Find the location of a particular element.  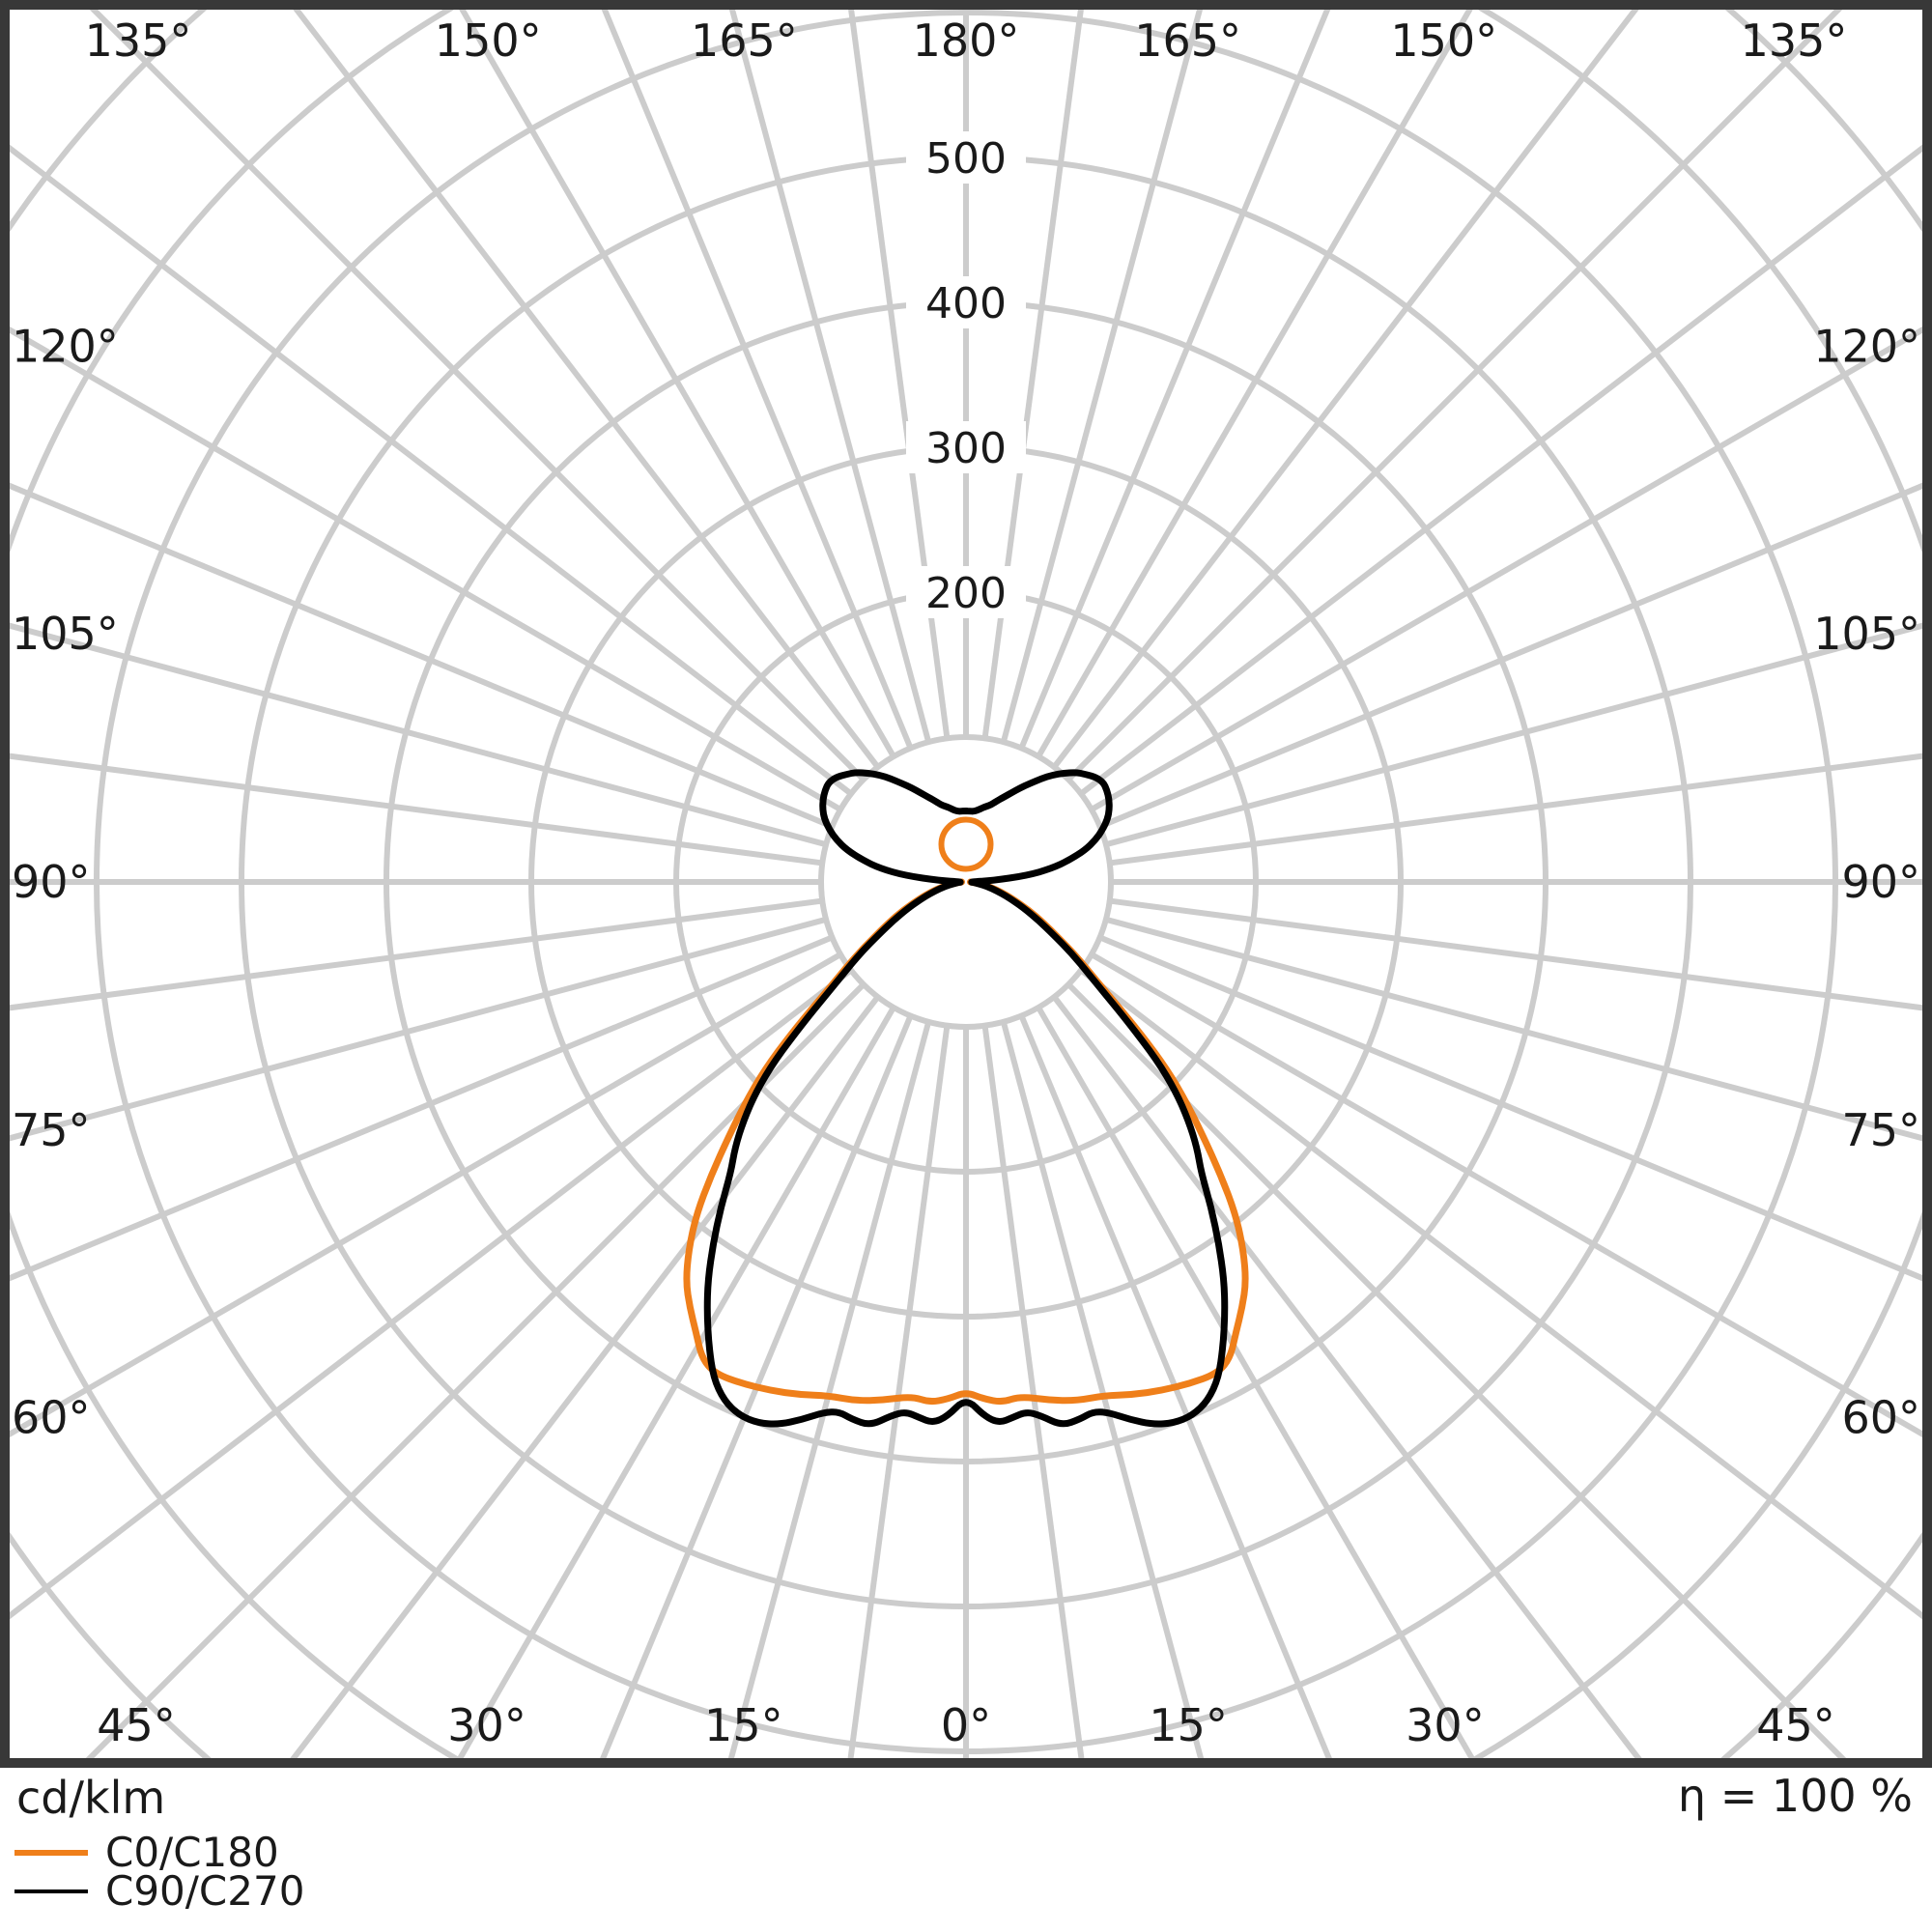

units-label: cd/klm is located at coordinates (91, 1798).